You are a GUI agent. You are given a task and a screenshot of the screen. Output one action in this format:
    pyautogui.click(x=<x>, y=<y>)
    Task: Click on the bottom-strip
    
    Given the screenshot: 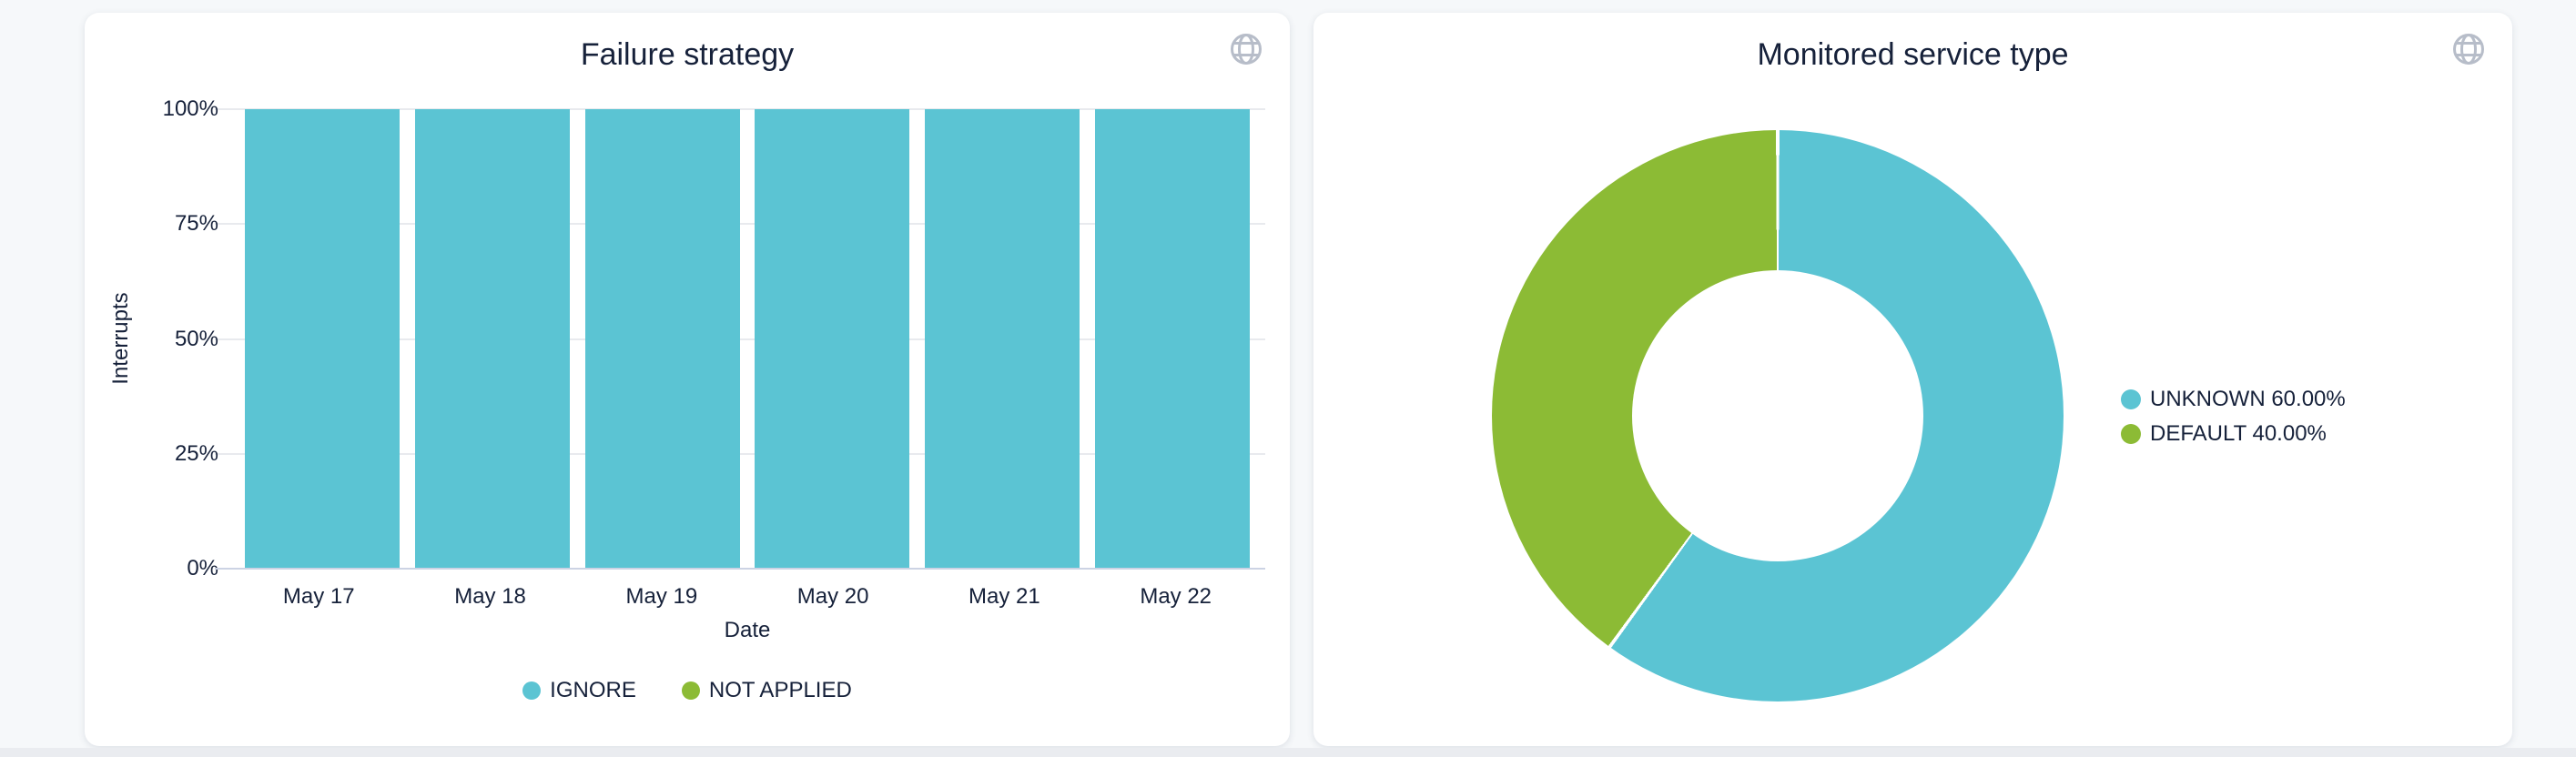 What is the action you would take?
    pyautogui.click(x=1288, y=753)
    